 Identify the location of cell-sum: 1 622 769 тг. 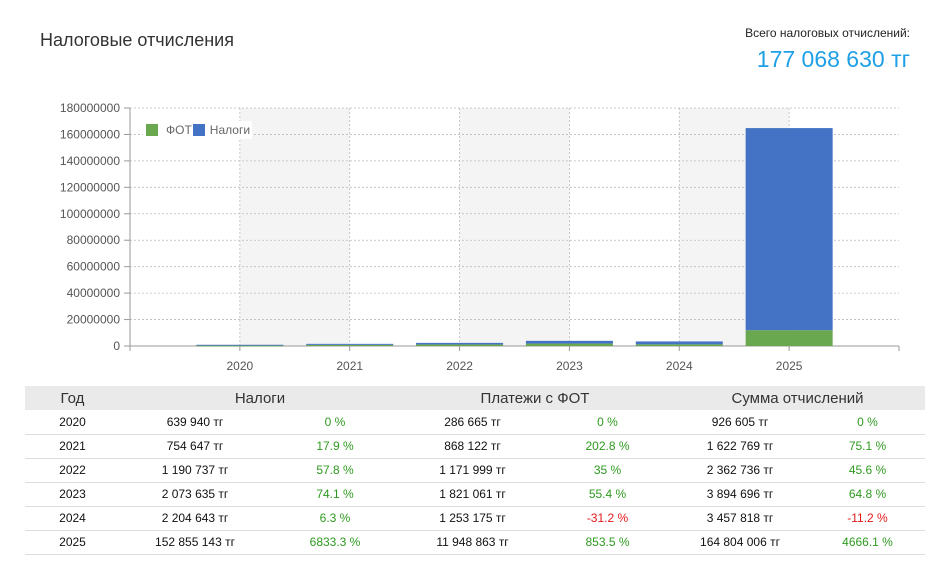
(740, 446).